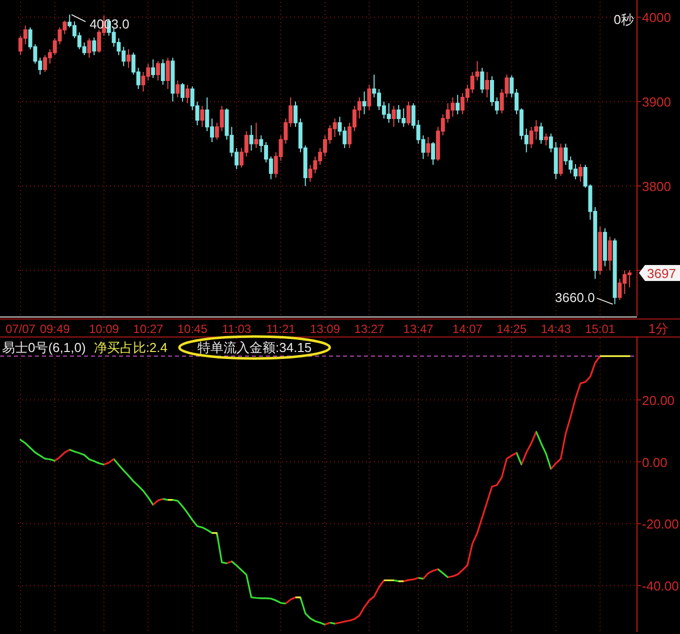 The height and width of the screenshot is (634, 680). What do you see at coordinates (131, 347) in the screenshot?
I see `annotation: 净买占比:2.4` at bounding box center [131, 347].